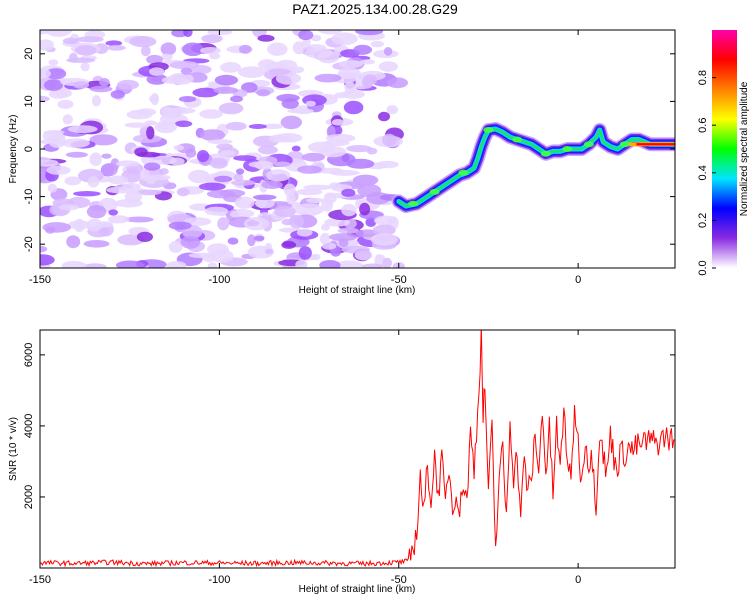 This screenshot has width=750, height=600. Describe the element at coordinates (724, 149) in the screenshot. I see `colorbar-gradient` at that location.